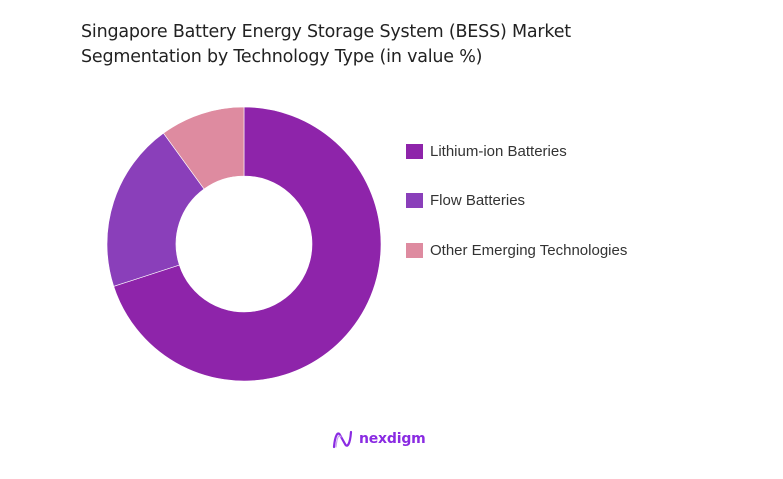 This screenshot has width=783, height=479. What do you see at coordinates (498, 151) in the screenshot?
I see `legend-label: Lithium-ion Batteries` at bounding box center [498, 151].